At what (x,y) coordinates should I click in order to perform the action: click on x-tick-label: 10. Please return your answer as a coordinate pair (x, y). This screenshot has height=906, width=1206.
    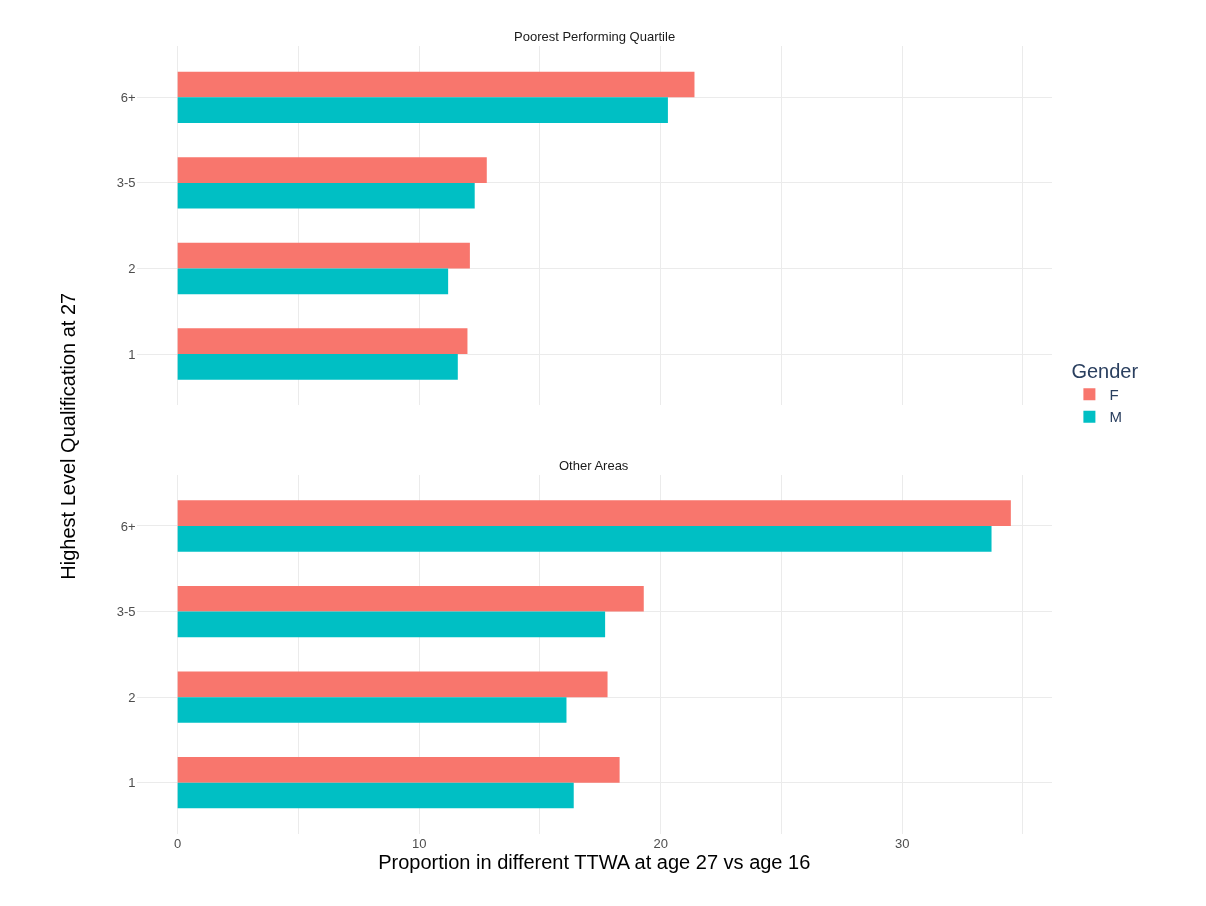
    Looking at the image, I should click on (419, 844).